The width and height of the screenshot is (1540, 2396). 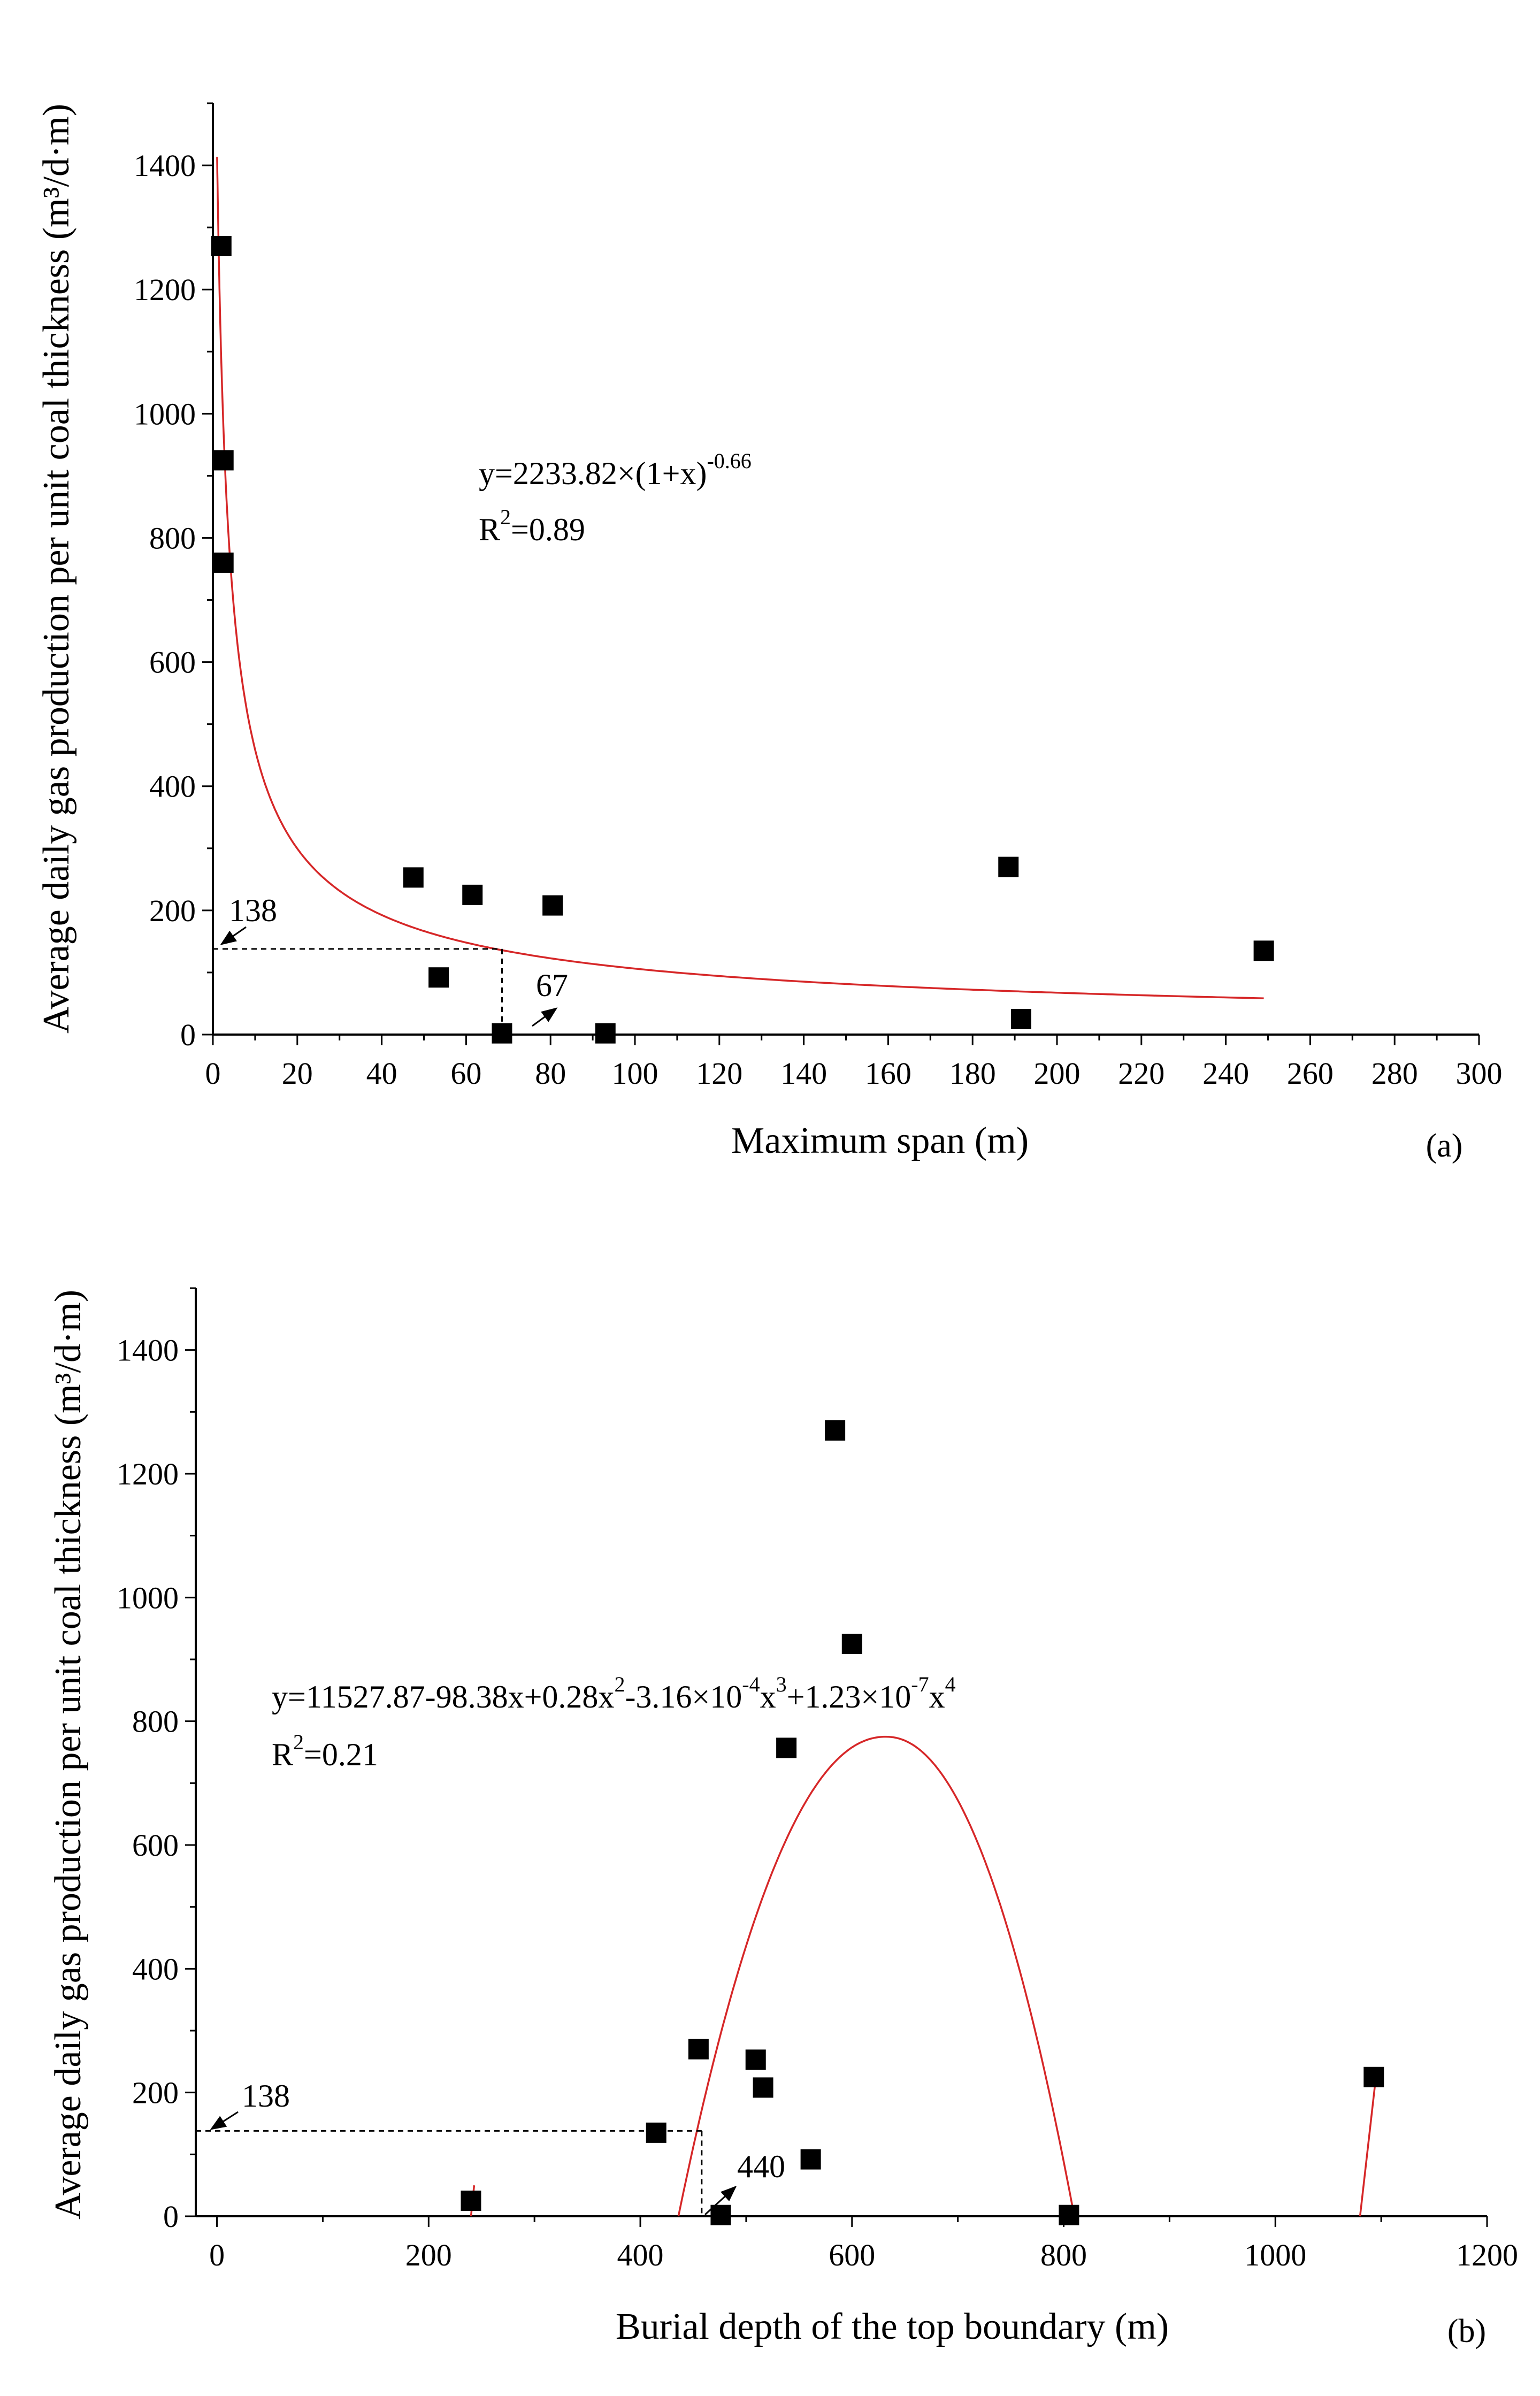 I want to click on a-y-tick-label: 1400, so click(x=165, y=165).